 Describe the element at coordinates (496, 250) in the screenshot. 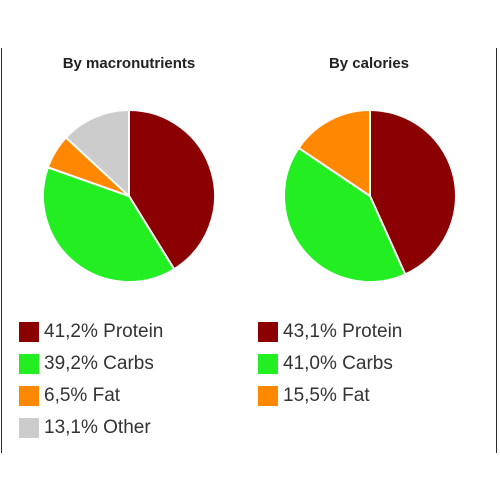

I see `right-border-line` at that location.